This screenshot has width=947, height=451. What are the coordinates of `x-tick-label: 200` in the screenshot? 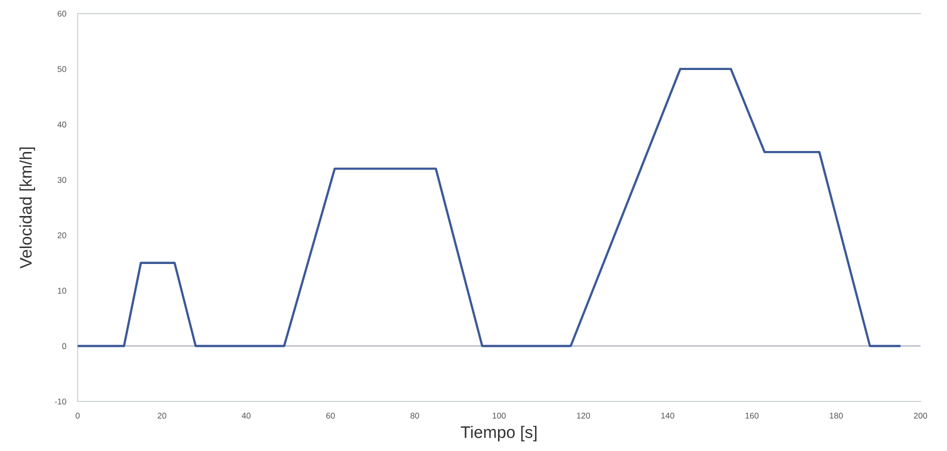 It's located at (921, 415).